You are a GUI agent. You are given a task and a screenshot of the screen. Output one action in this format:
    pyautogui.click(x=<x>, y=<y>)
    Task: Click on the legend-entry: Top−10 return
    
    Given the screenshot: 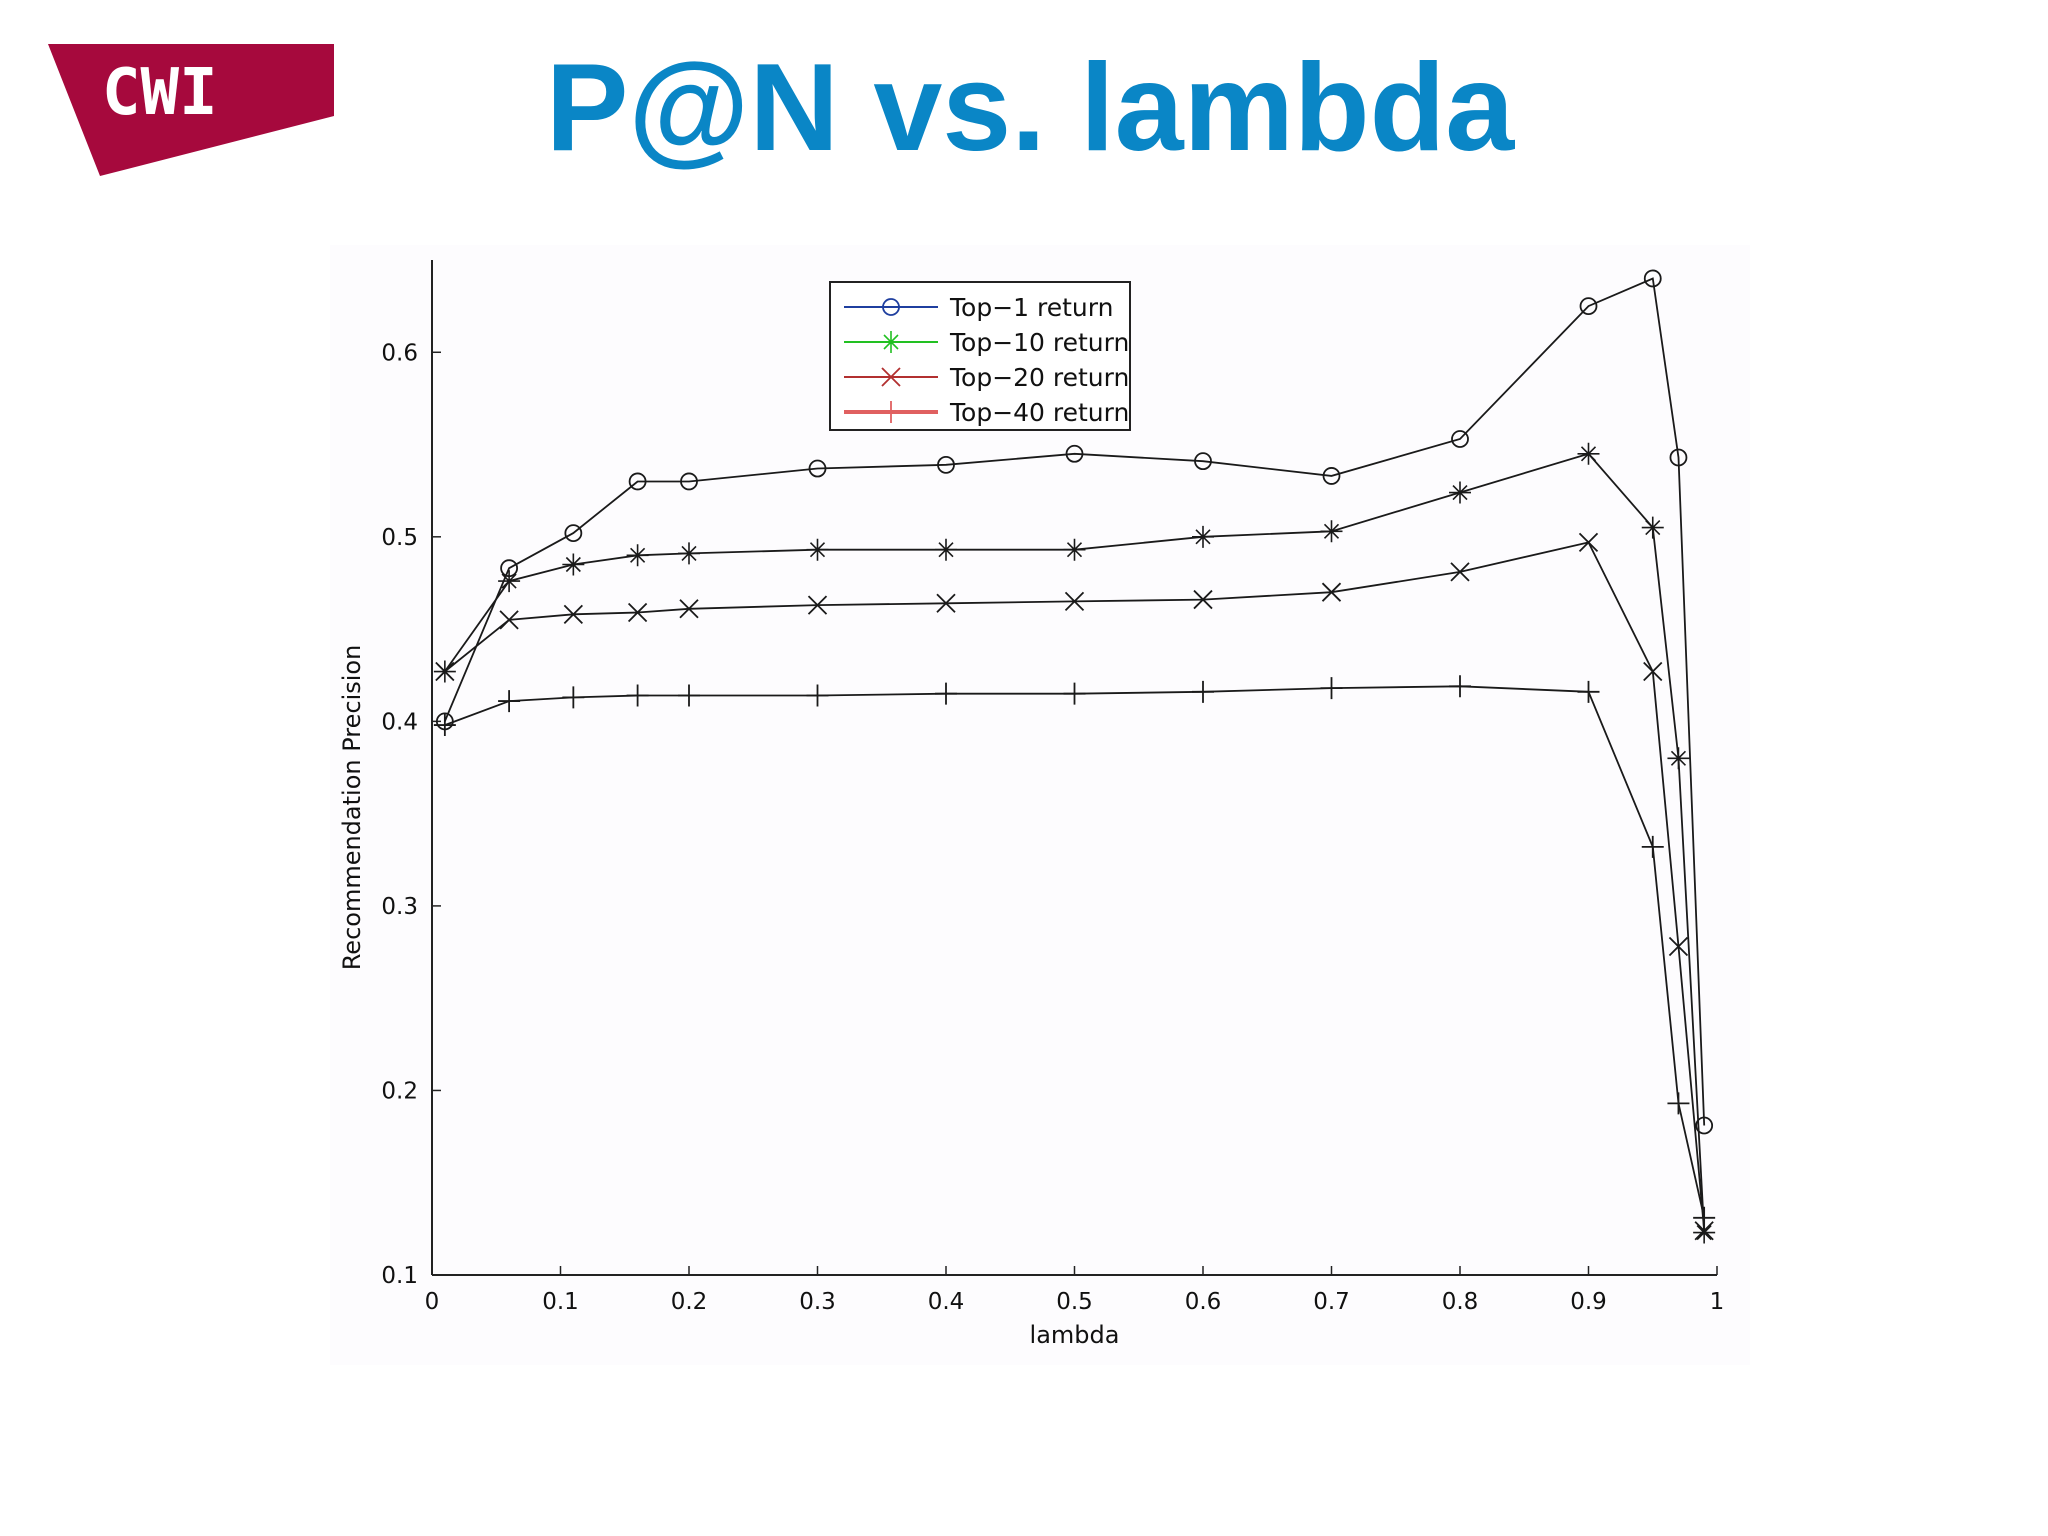 What is the action you would take?
    pyautogui.click(x=1039, y=342)
    